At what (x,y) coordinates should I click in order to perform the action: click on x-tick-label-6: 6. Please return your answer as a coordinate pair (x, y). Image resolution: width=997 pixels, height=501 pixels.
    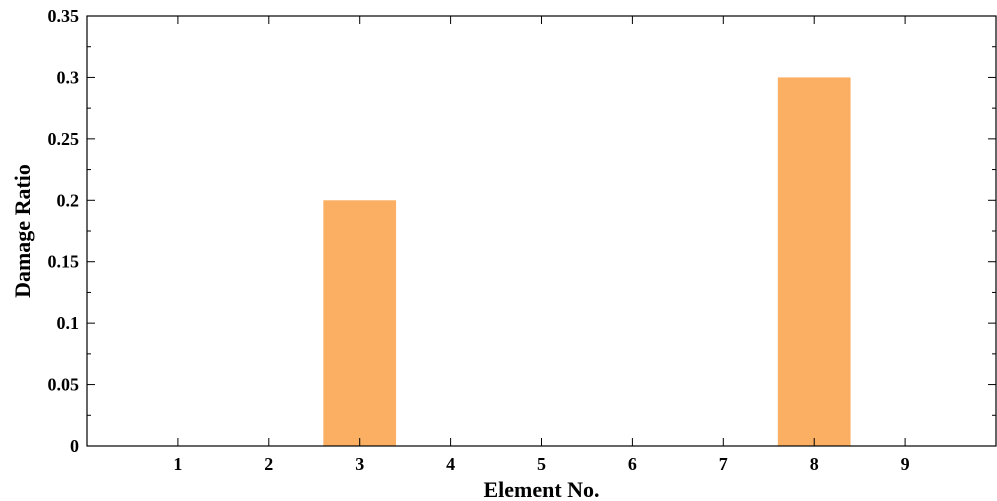
    Looking at the image, I should click on (632, 464).